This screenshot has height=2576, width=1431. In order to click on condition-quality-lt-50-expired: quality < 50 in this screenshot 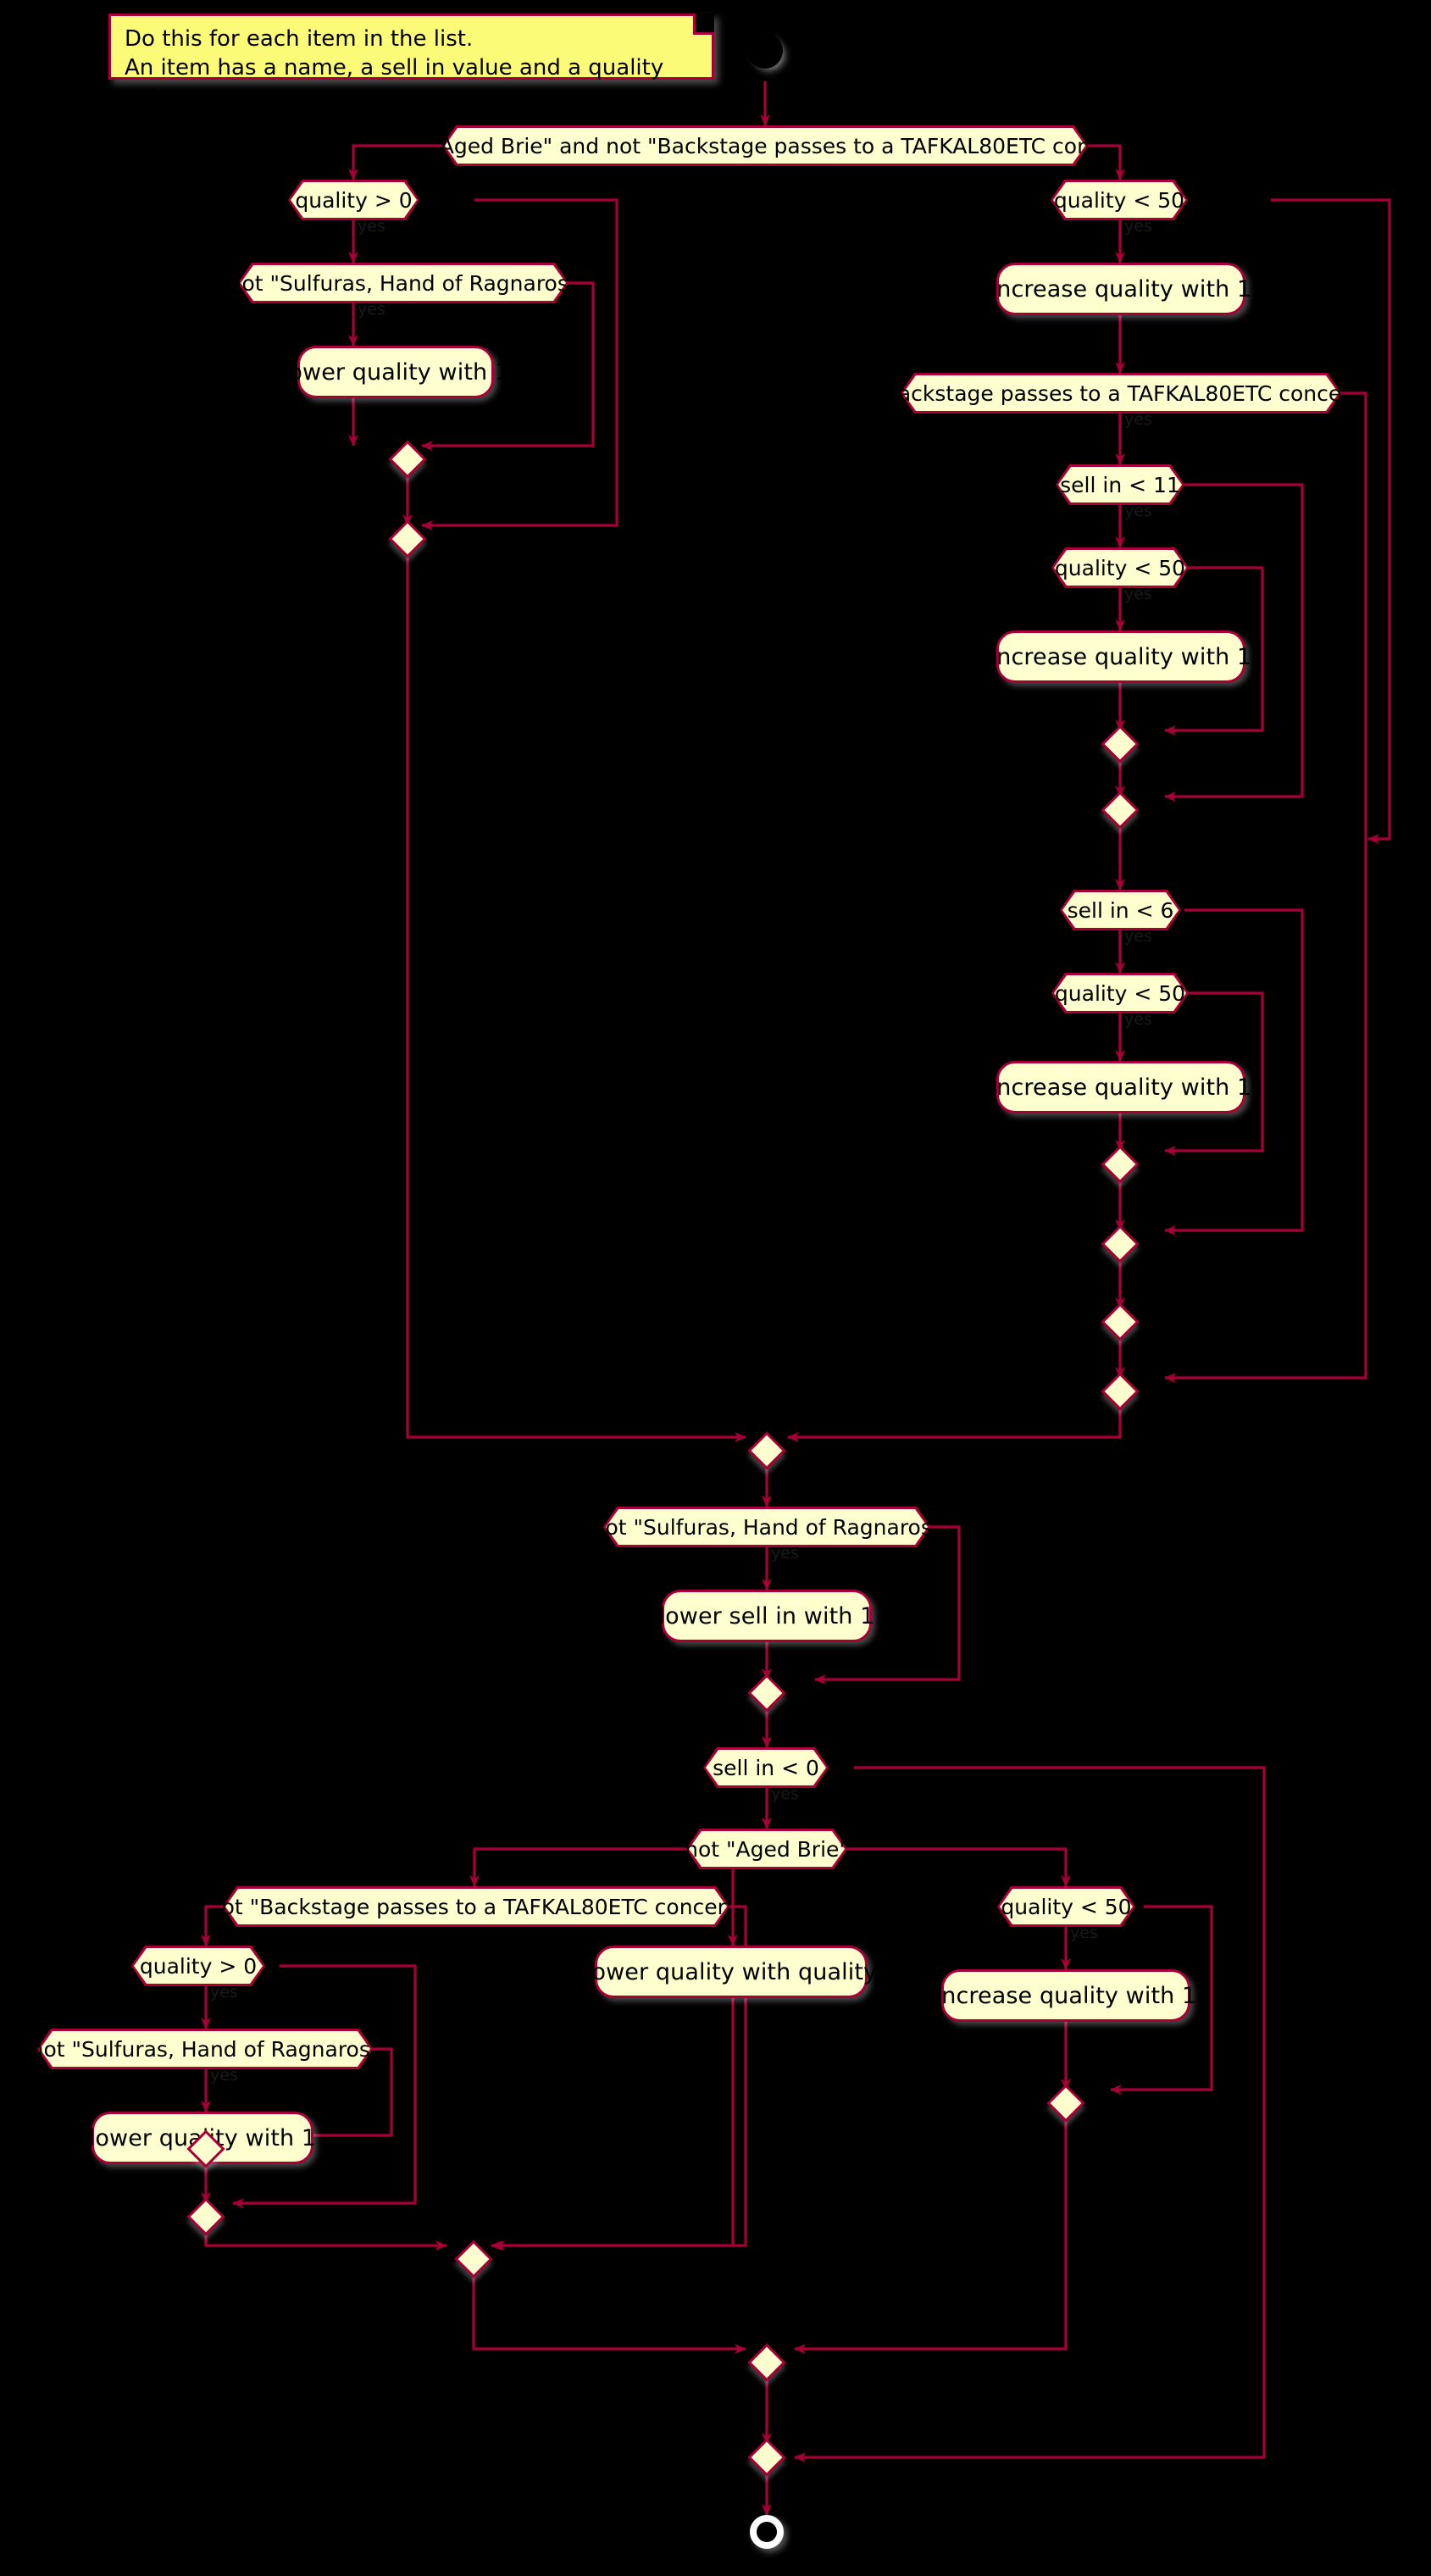, I will do `click(1066, 1906)`.